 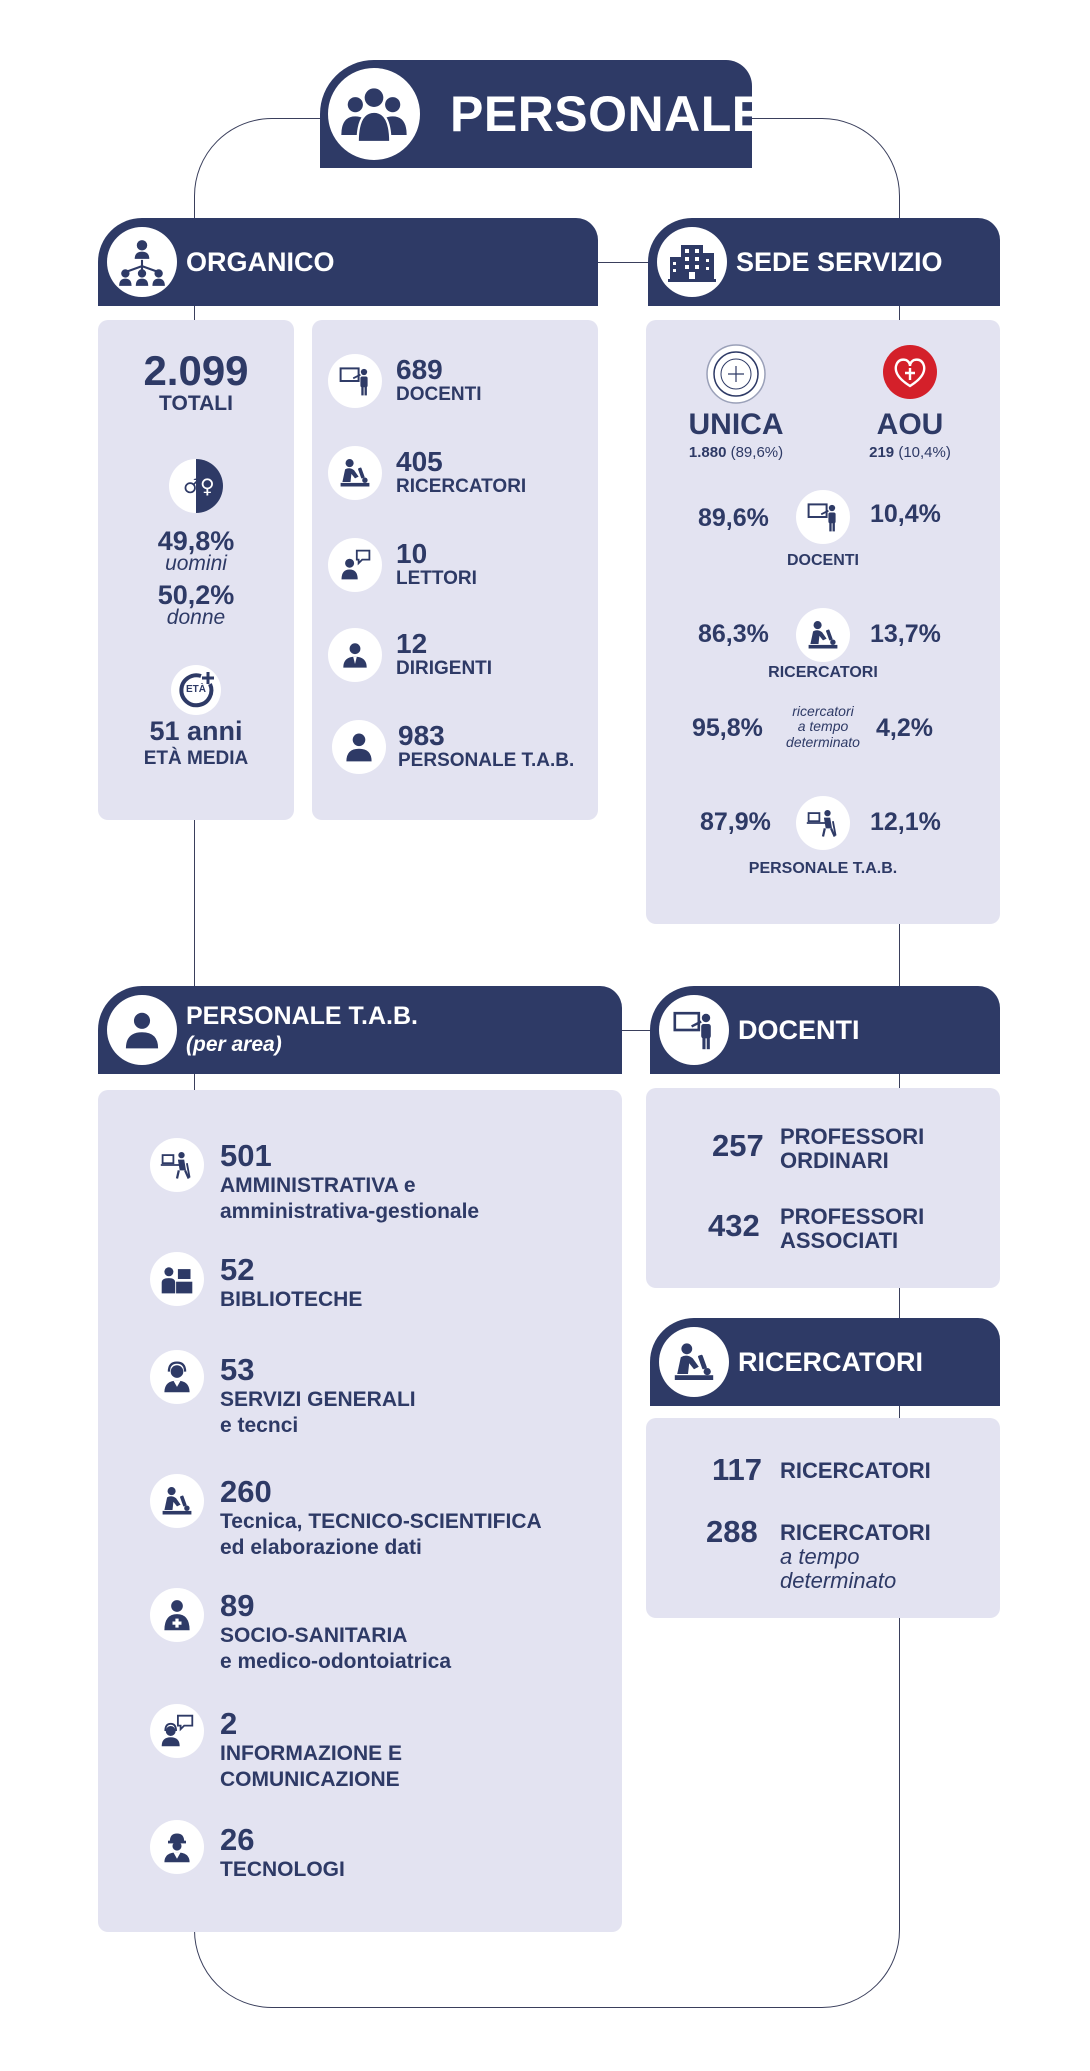 What do you see at coordinates (318, 1399) in the screenshot?
I see `tab-area-label-line1: SERVIZI GENERALI` at bounding box center [318, 1399].